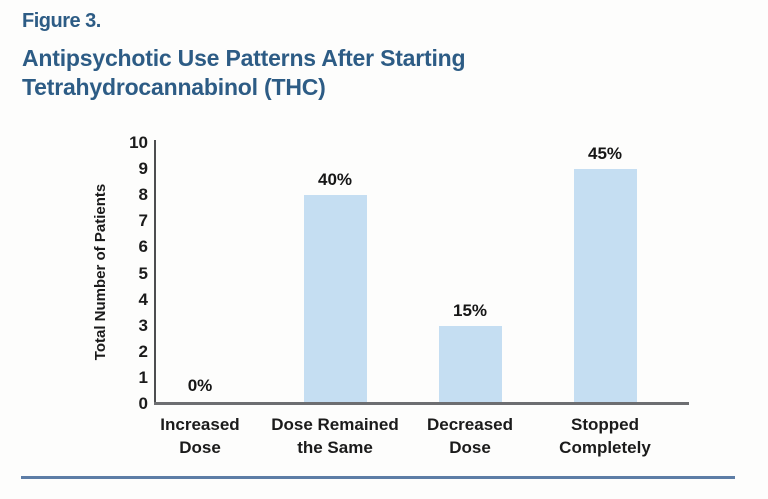  Describe the element at coordinates (143, 403) in the screenshot. I see `y-tick-label: 0` at that location.